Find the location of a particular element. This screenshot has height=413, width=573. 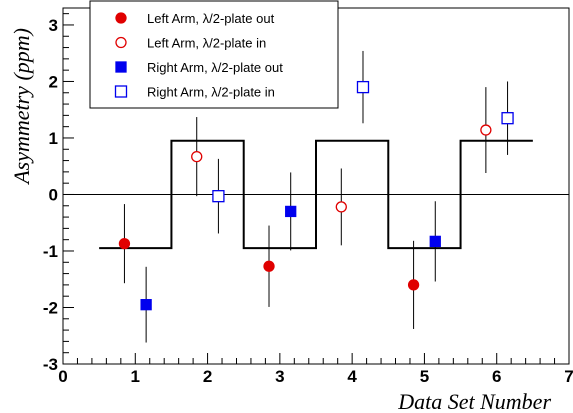

x-axis-title: Data Set Number is located at coordinates (474, 401).